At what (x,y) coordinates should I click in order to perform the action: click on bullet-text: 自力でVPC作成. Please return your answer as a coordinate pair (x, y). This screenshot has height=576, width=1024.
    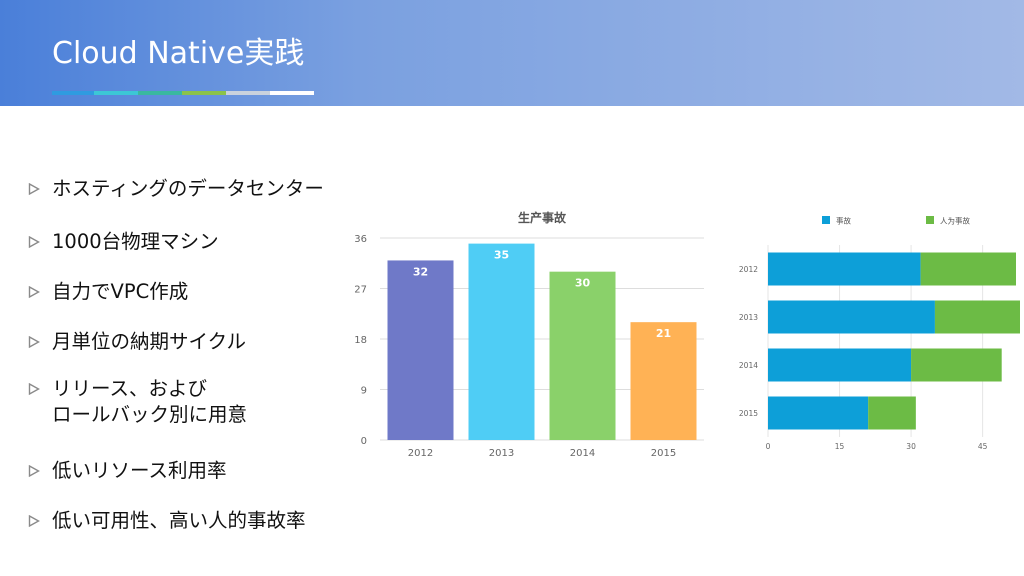
    Looking at the image, I should click on (120, 291).